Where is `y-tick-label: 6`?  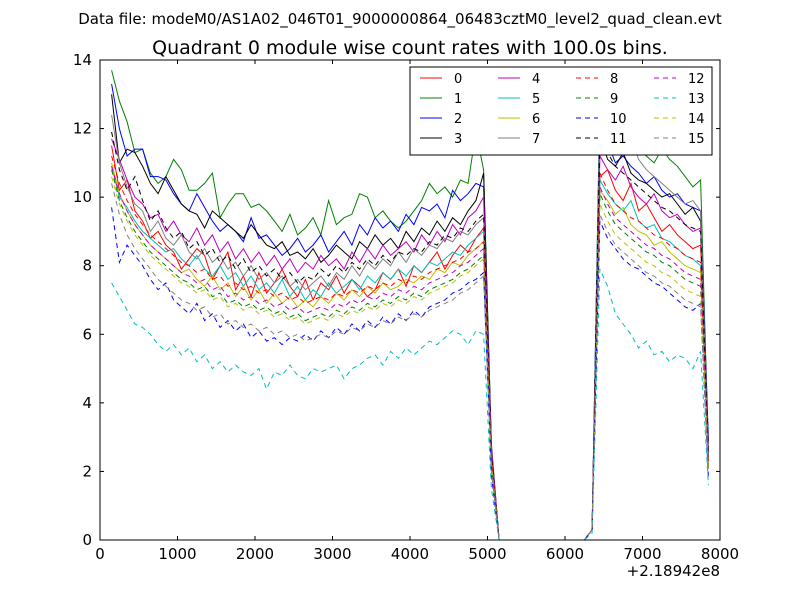
y-tick-label: 6 is located at coordinates (87, 334).